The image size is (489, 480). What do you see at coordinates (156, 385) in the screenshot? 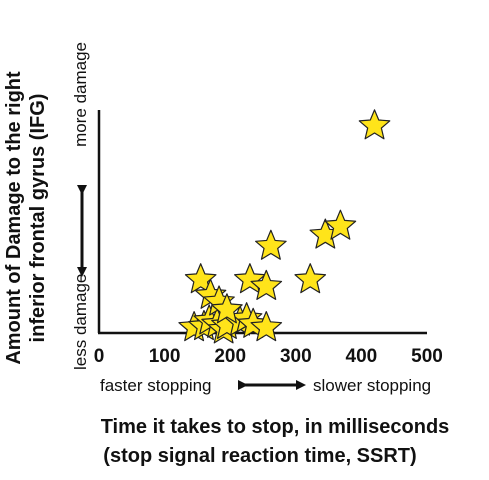
I see `x-annotation-faster-stopping: faster stopping` at bounding box center [156, 385].